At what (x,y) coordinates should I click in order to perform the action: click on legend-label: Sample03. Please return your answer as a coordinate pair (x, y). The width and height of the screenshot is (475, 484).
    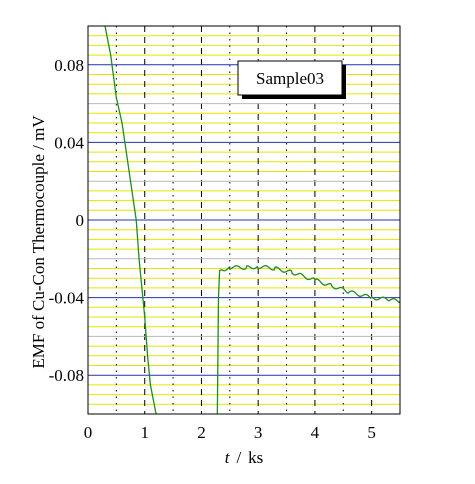
    Looking at the image, I should click on (290, 78).